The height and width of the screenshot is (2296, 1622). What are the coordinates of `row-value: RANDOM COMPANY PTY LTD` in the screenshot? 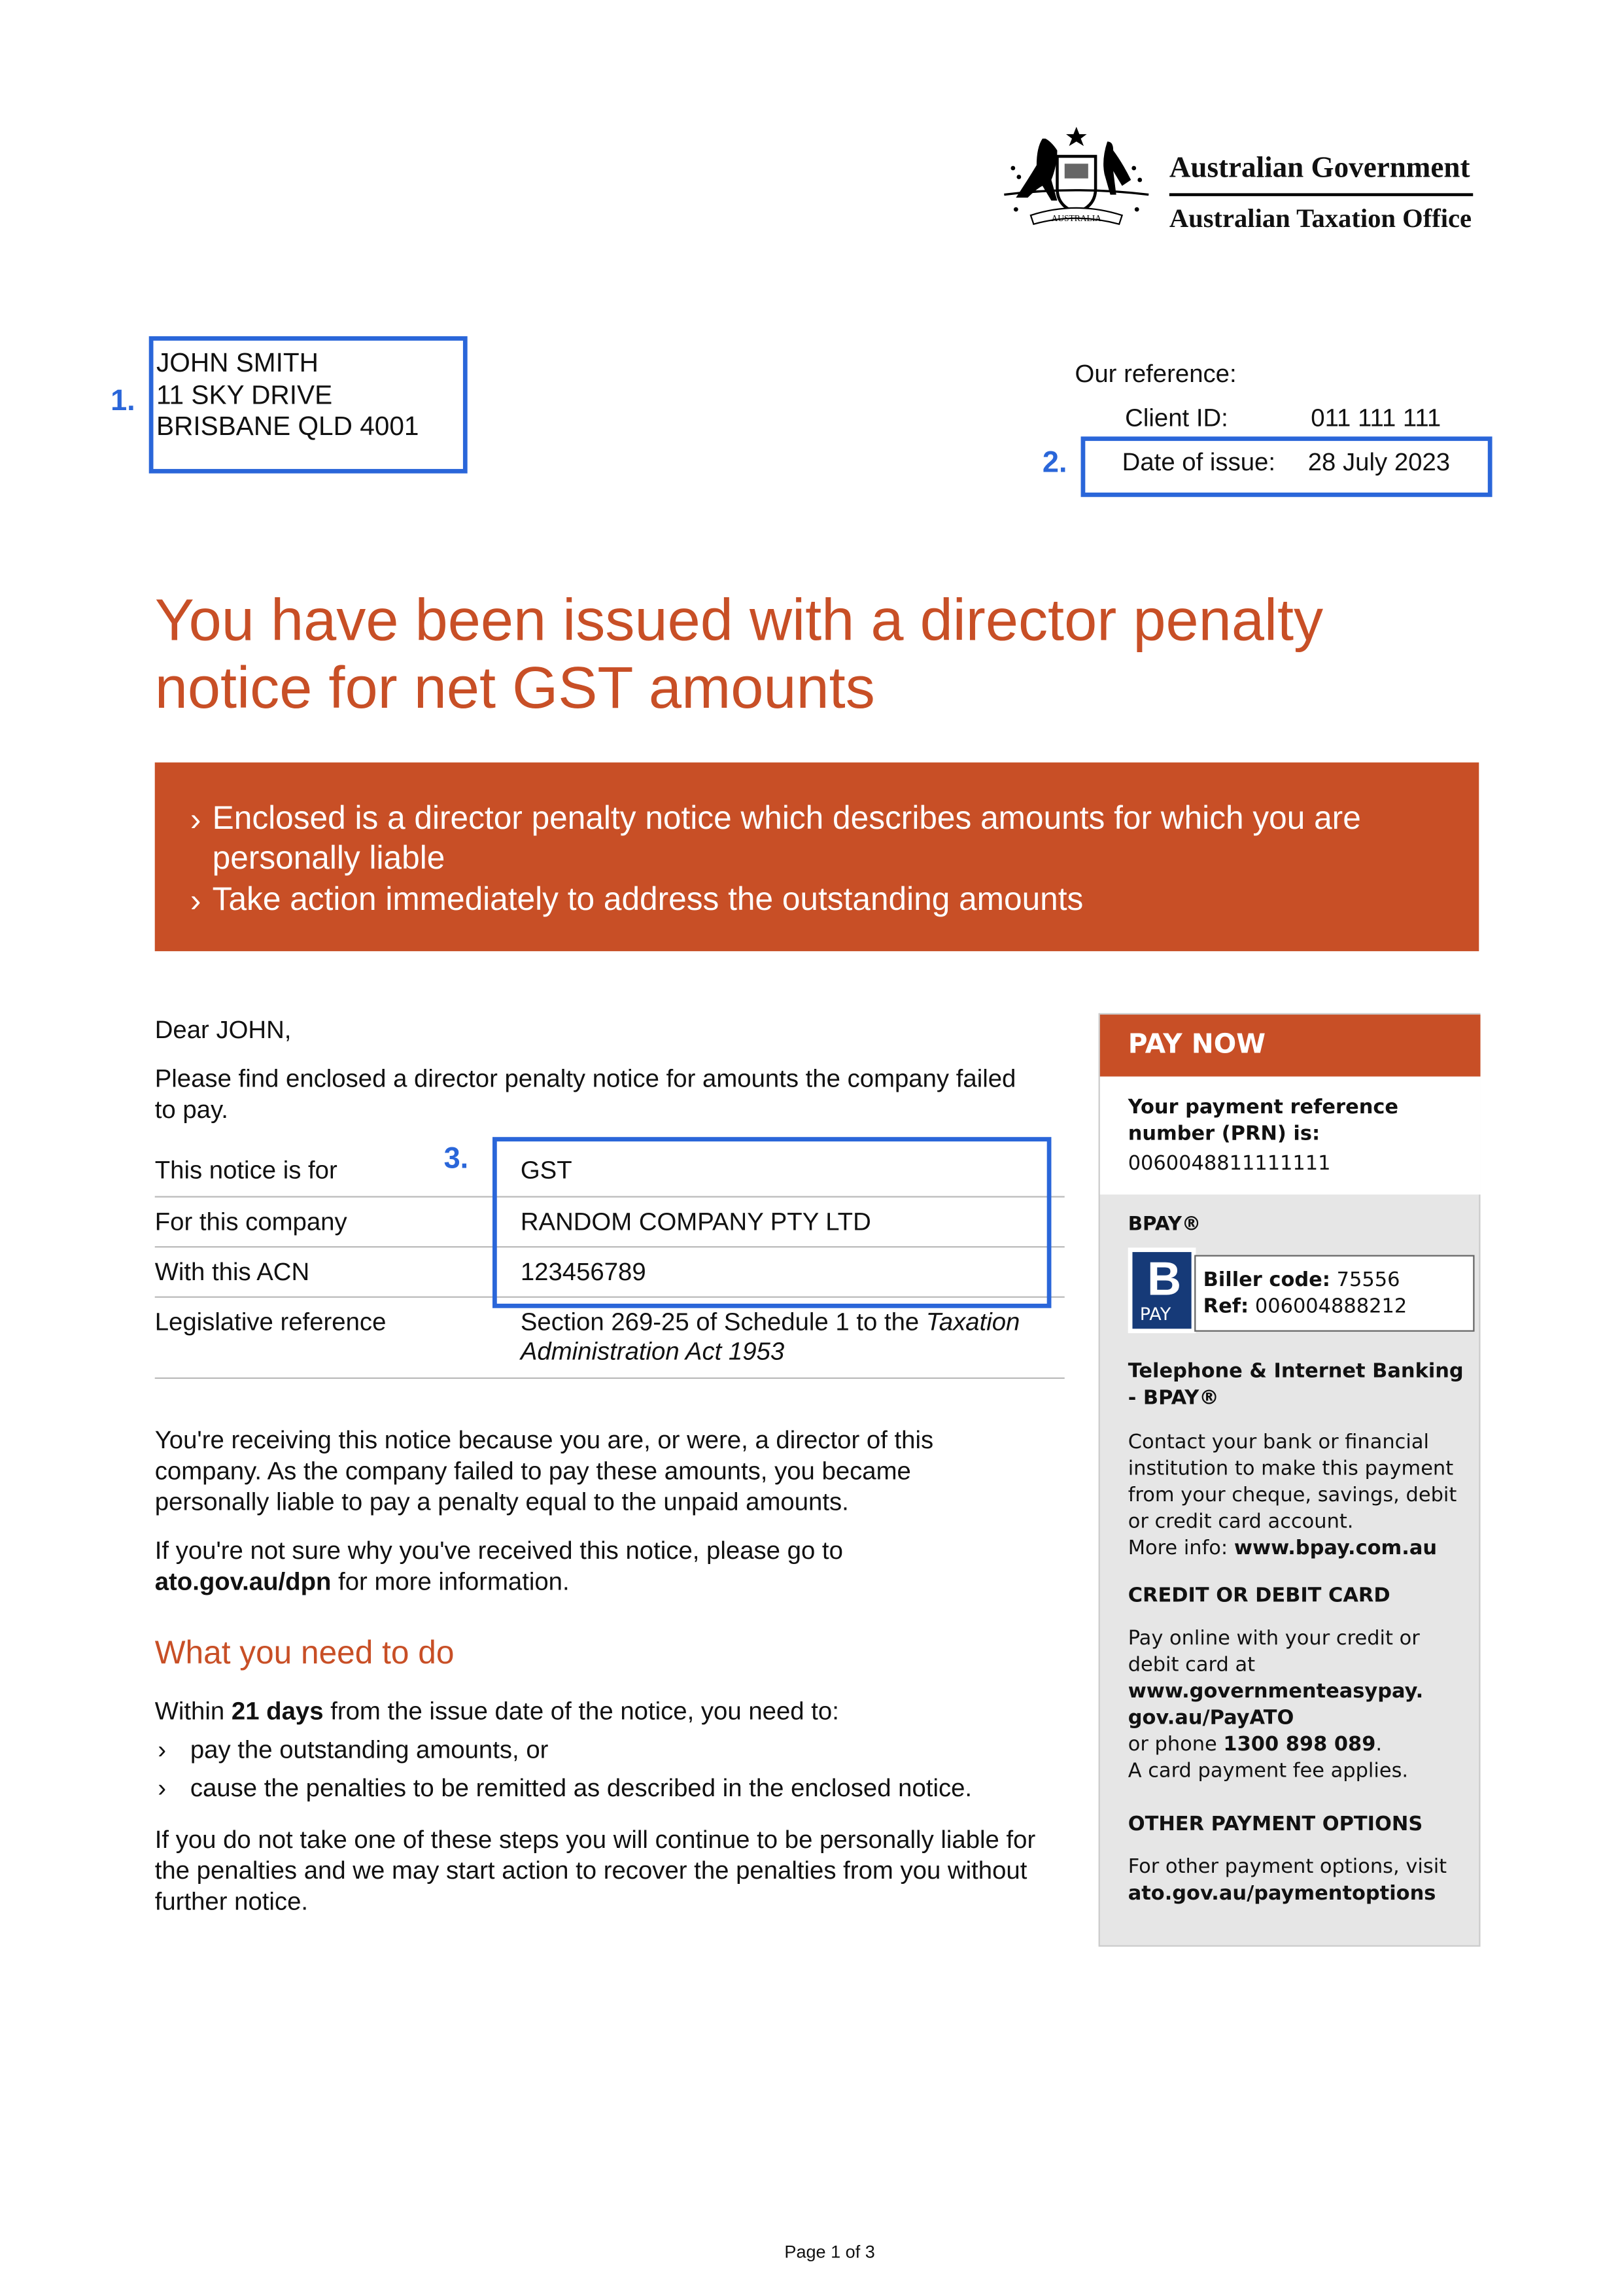 It's located at (696, 1222).